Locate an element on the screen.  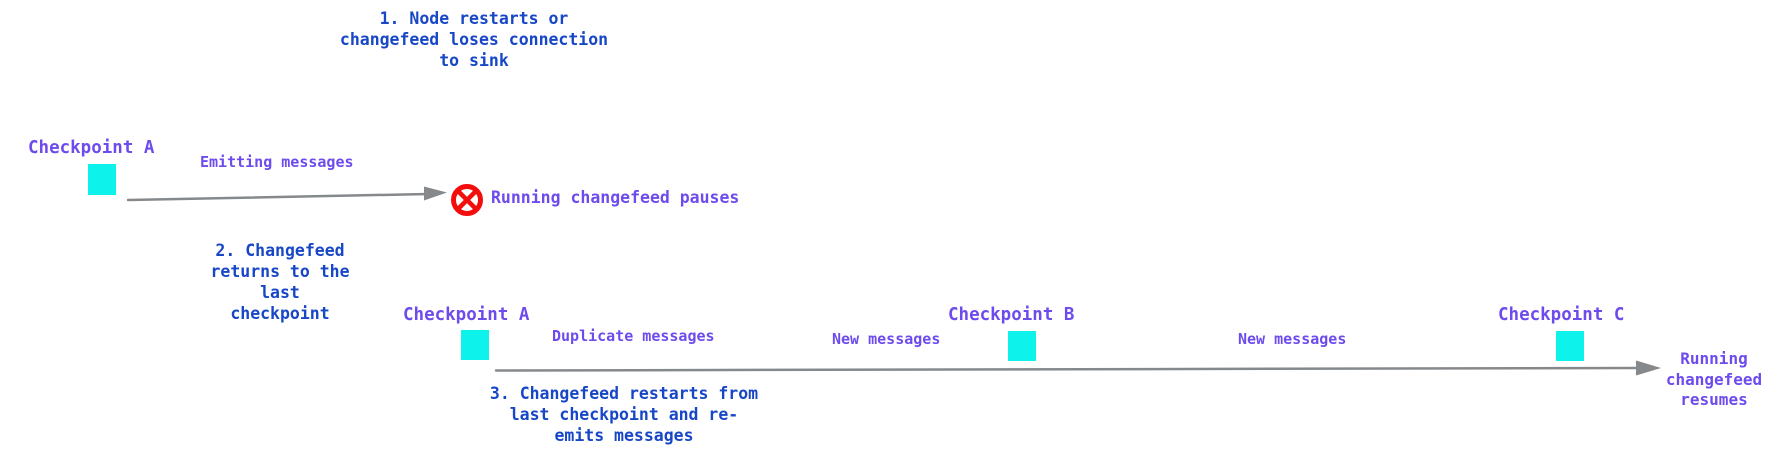
timeline2-checkpoint-a-label: Checkpoint A is located at coordinates (466, 315).